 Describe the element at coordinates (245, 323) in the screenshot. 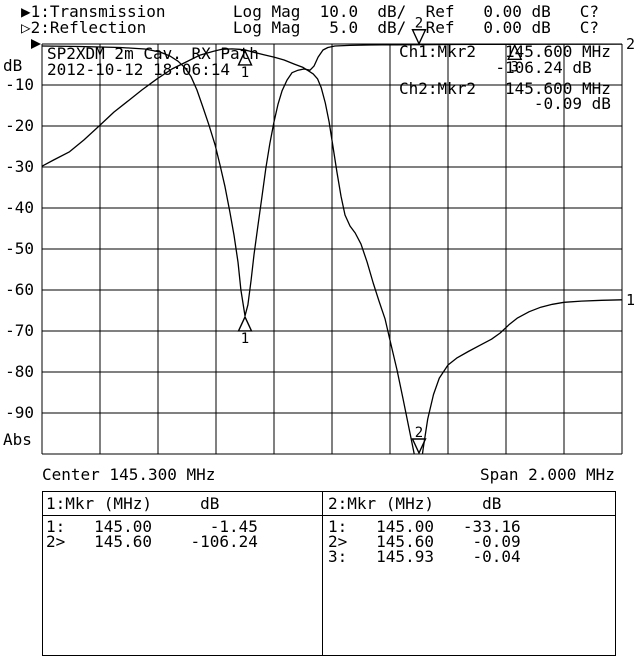

I see `marker-1-trace2-symbol-icon` at that location.